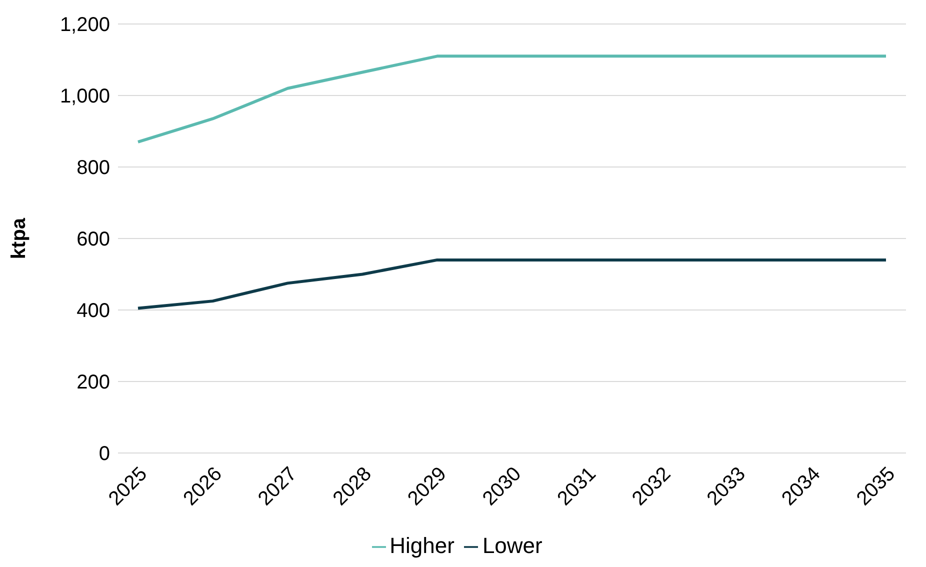 Image resolution: width=926 pixels, height=567 pixels. What do you see at coordinates (512, 545) in the screenshot?
I see `legend-label: Lower` at bounding box center [512, 545].